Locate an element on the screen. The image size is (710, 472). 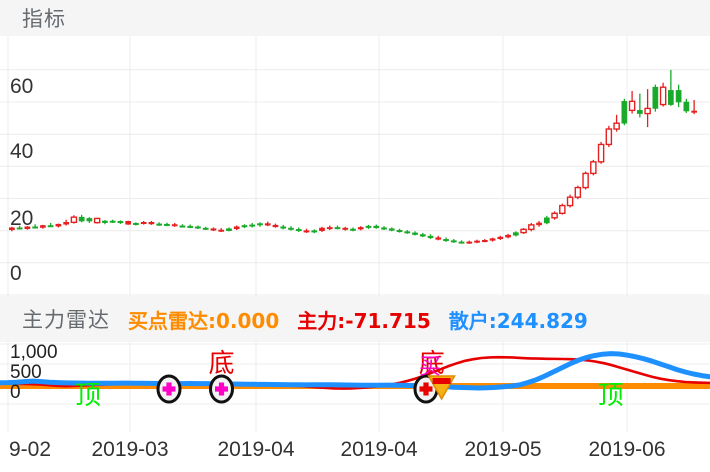
x-axis-tick-label: 2019-06 is located at coordinates (627, 449).